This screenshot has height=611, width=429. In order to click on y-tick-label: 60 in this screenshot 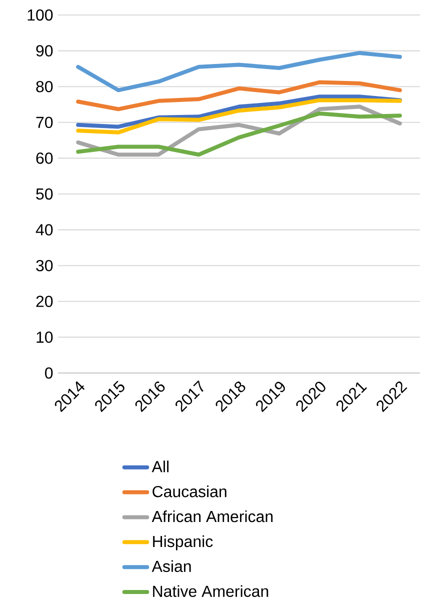, I will do `click(44, 158)`.